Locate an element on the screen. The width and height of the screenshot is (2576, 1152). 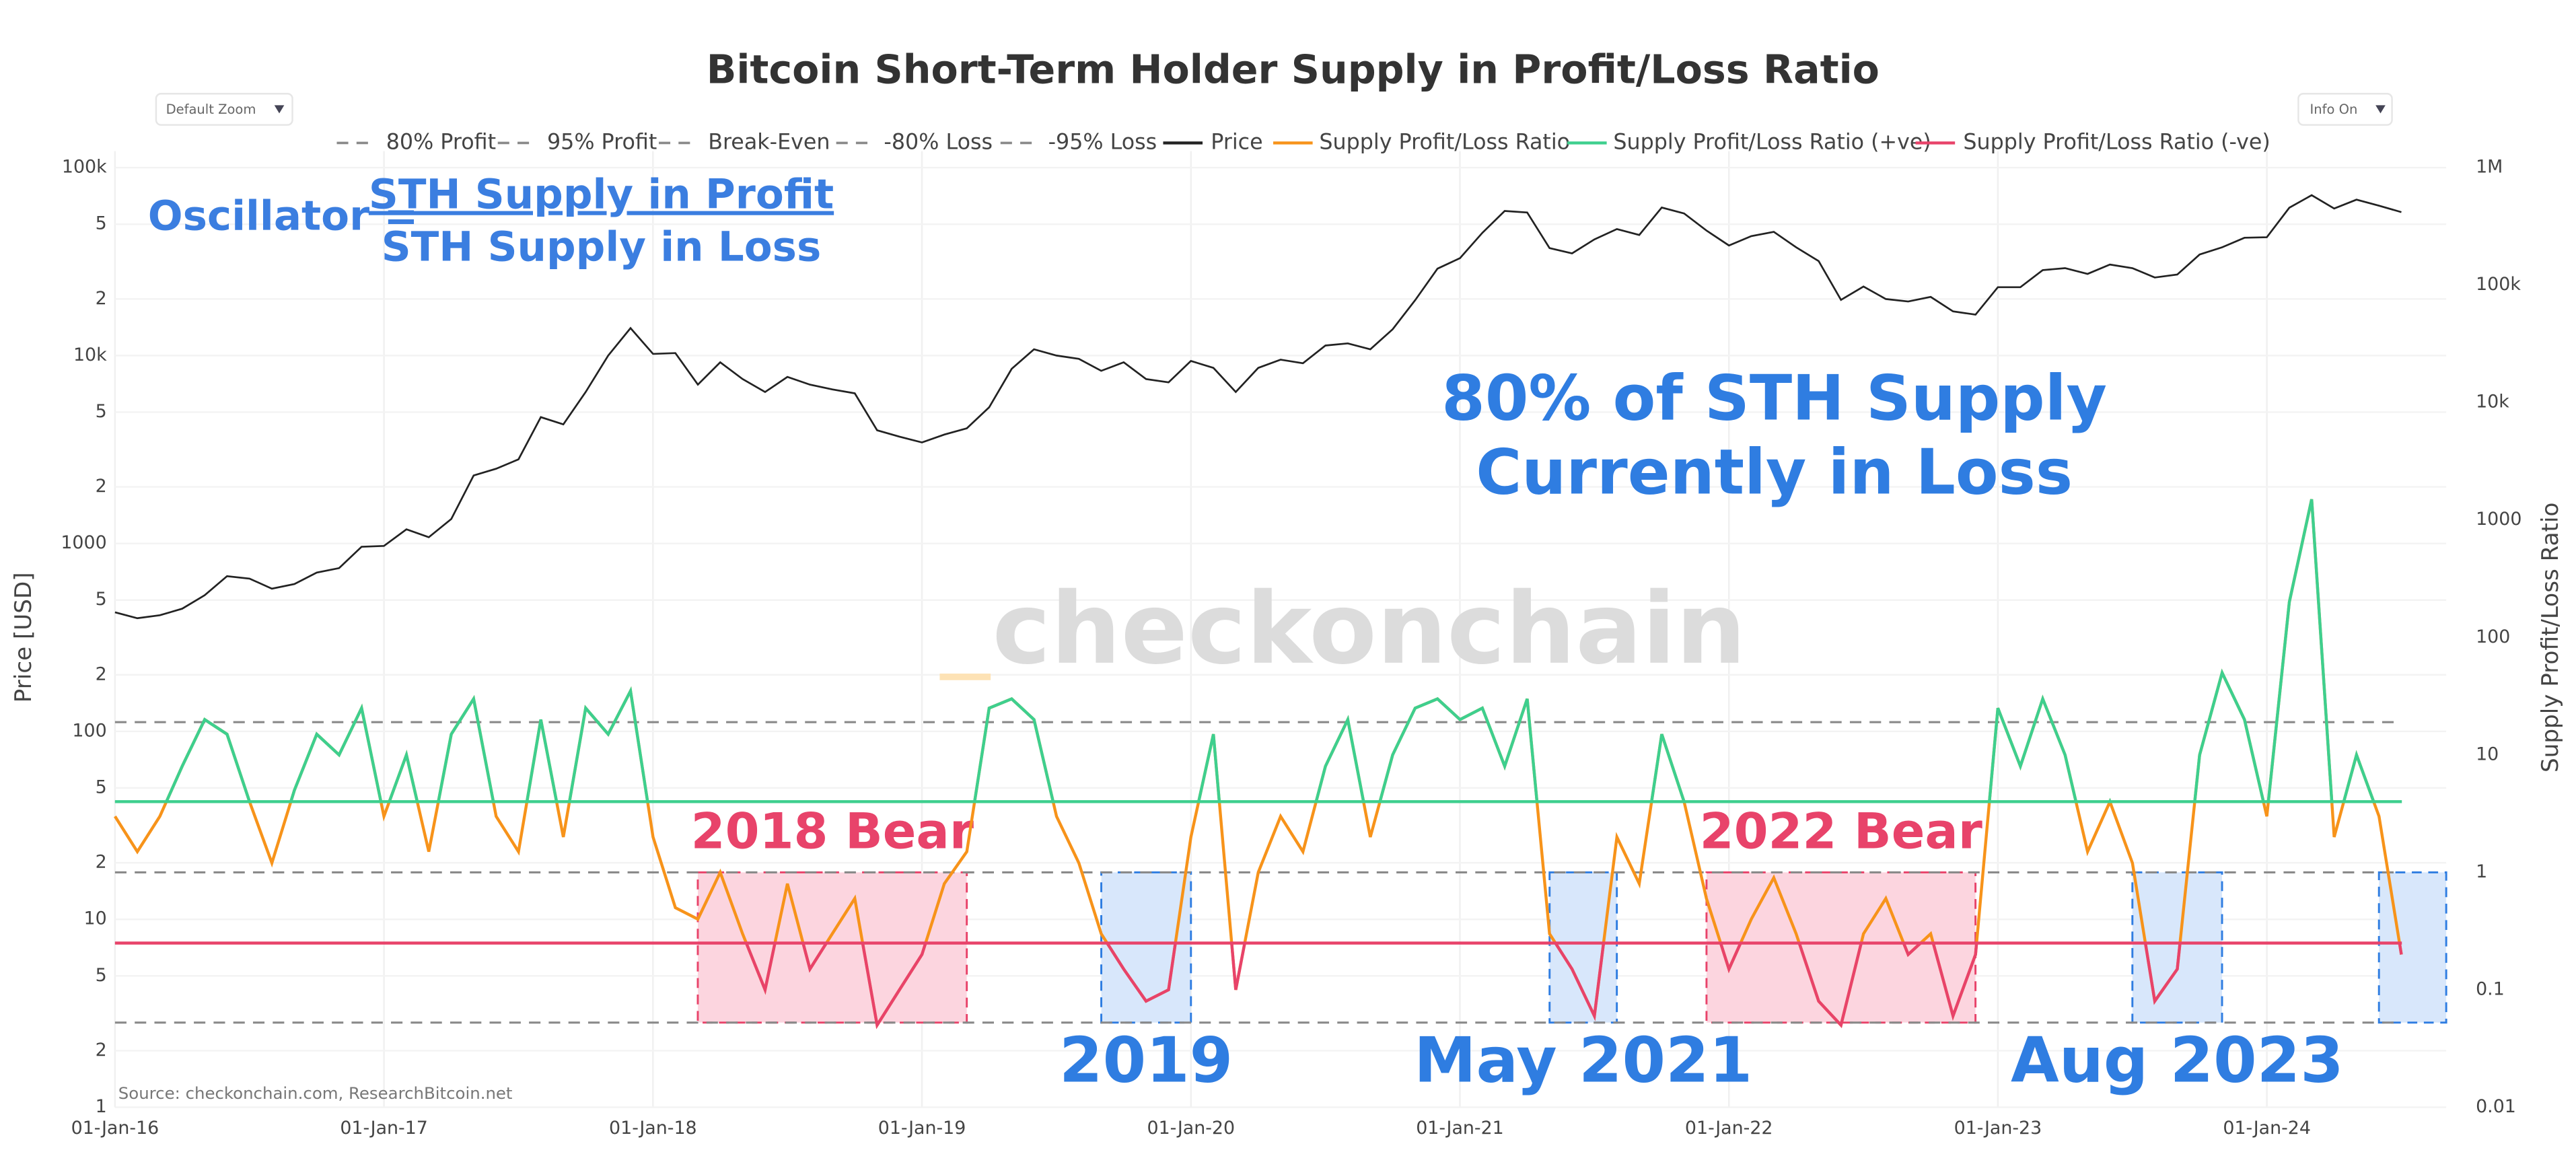
formula-label: Oscillator = is located at coordinates (283, 216).